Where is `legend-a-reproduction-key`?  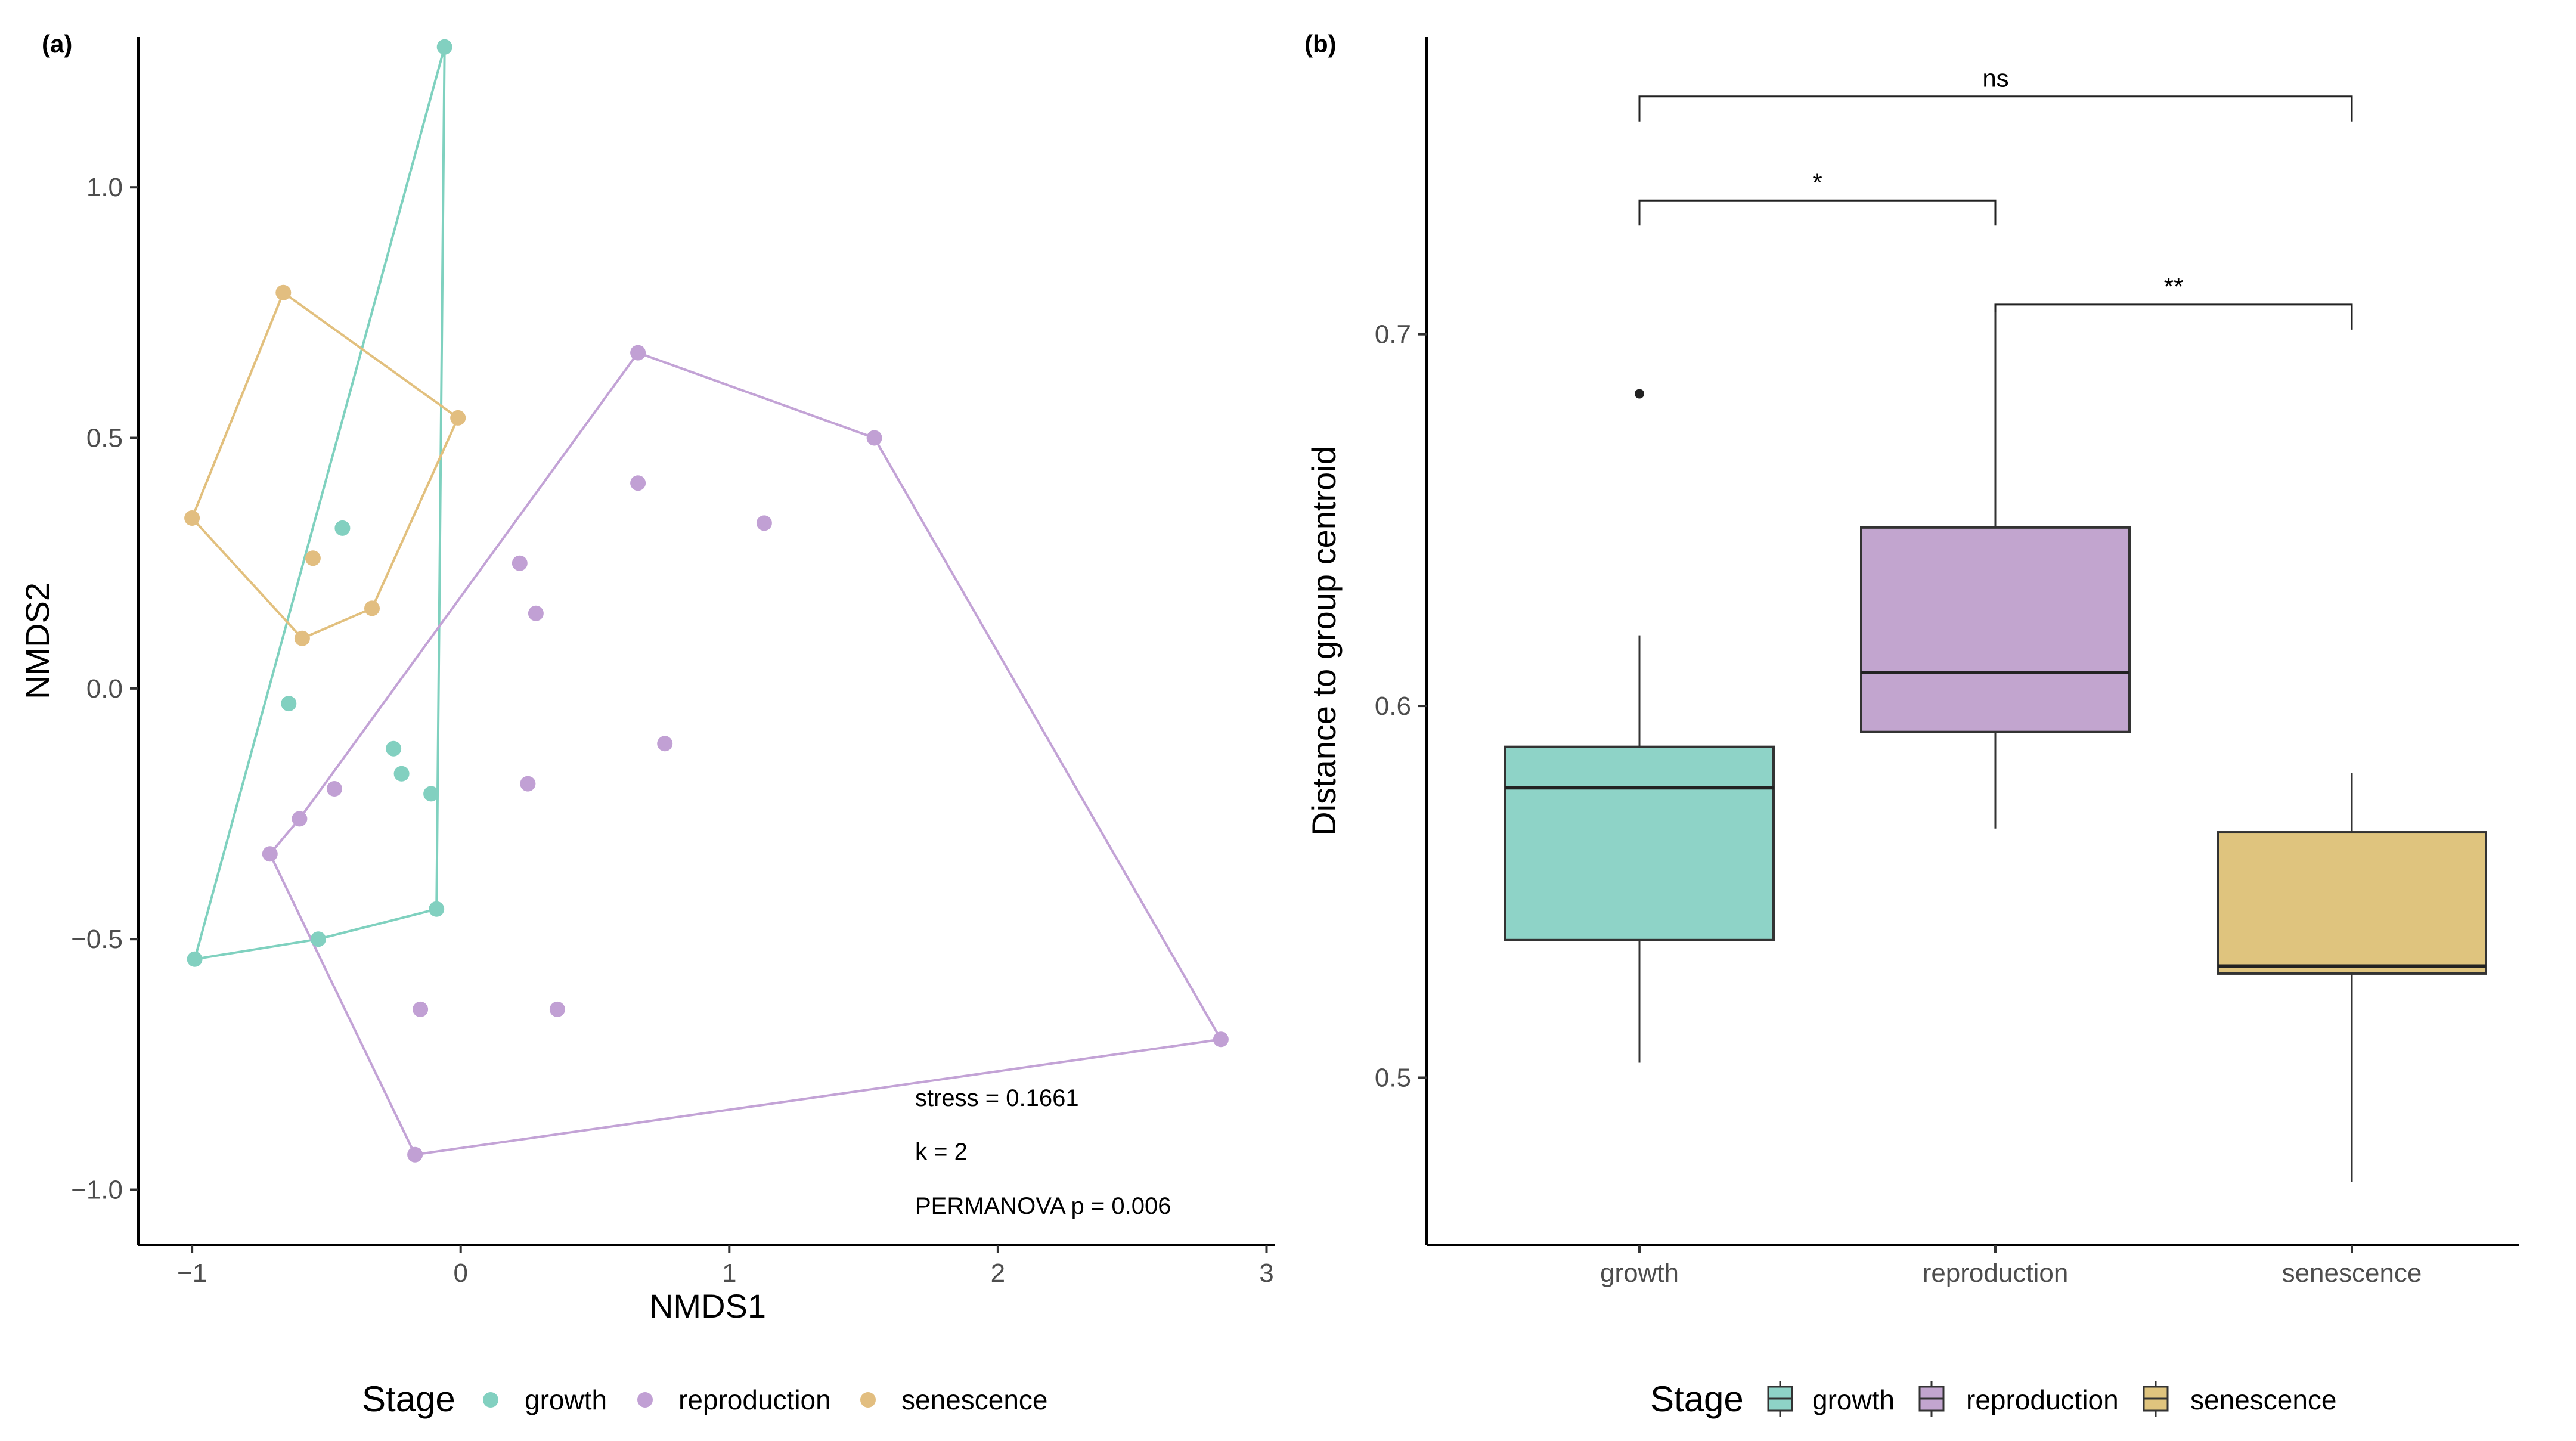
legend-a-reproduction-key is located at coordinates (645, 1400).